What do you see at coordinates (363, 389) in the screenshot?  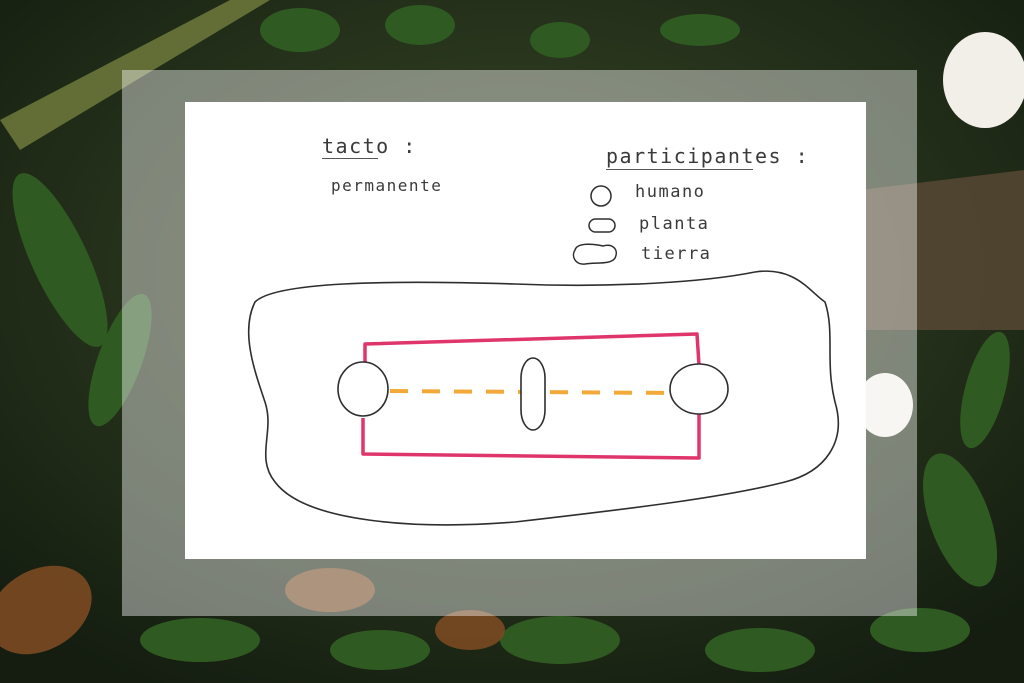 I see `human-left-circle` at bounding box center [363, 389].